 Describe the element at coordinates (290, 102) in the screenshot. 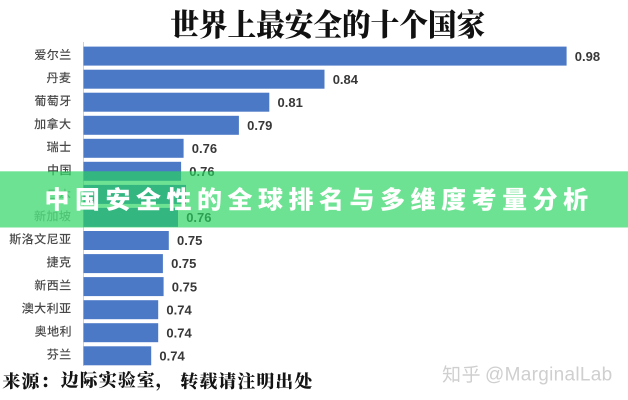

I see `svg-text: 0.81` at that location.